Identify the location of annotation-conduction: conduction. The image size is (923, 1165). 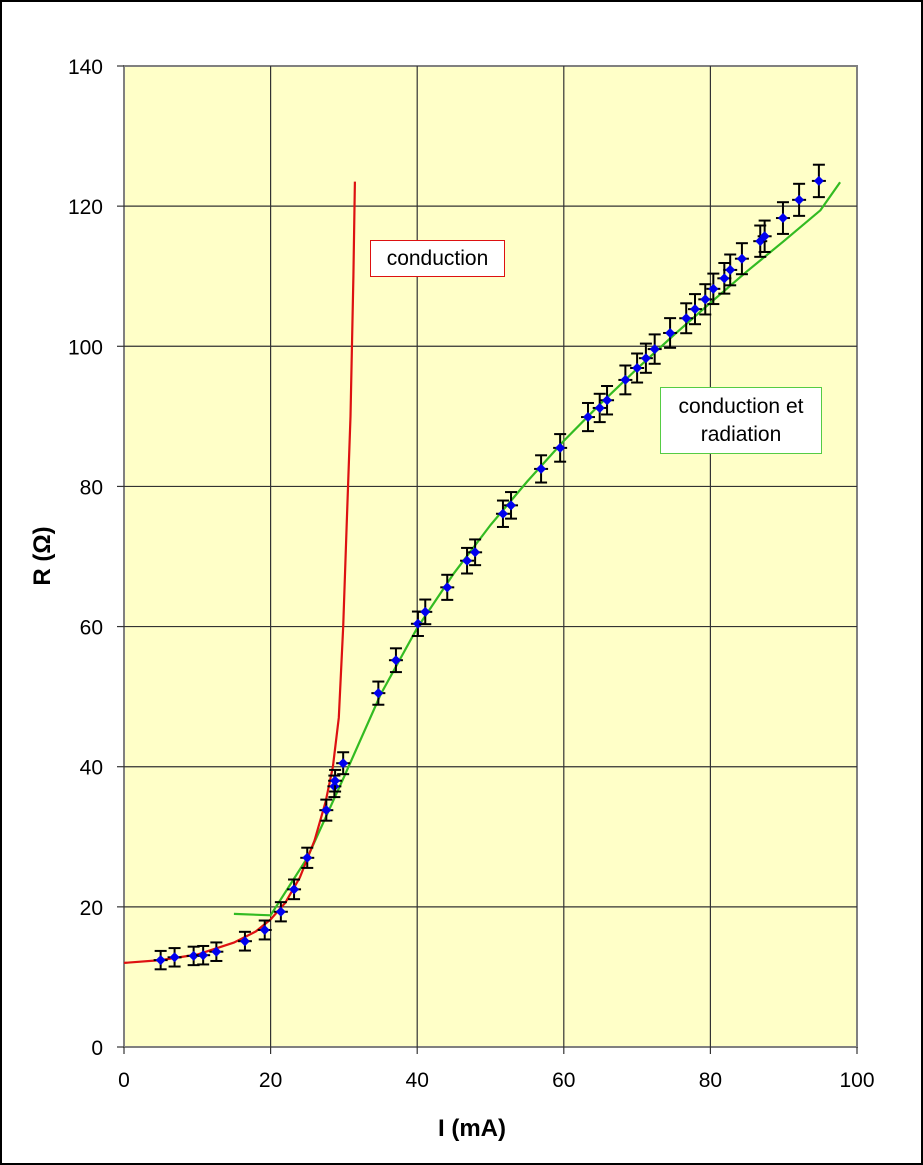
(437, 258).